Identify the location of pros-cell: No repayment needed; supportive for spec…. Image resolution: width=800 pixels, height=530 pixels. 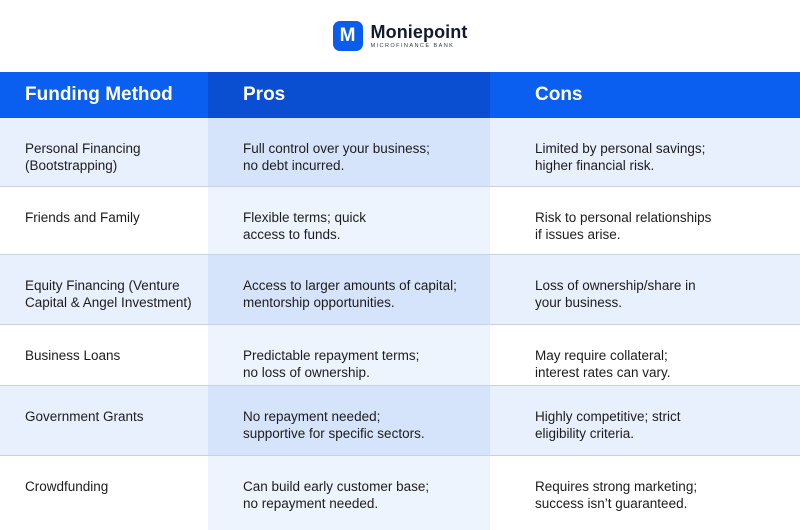
(349, 420).